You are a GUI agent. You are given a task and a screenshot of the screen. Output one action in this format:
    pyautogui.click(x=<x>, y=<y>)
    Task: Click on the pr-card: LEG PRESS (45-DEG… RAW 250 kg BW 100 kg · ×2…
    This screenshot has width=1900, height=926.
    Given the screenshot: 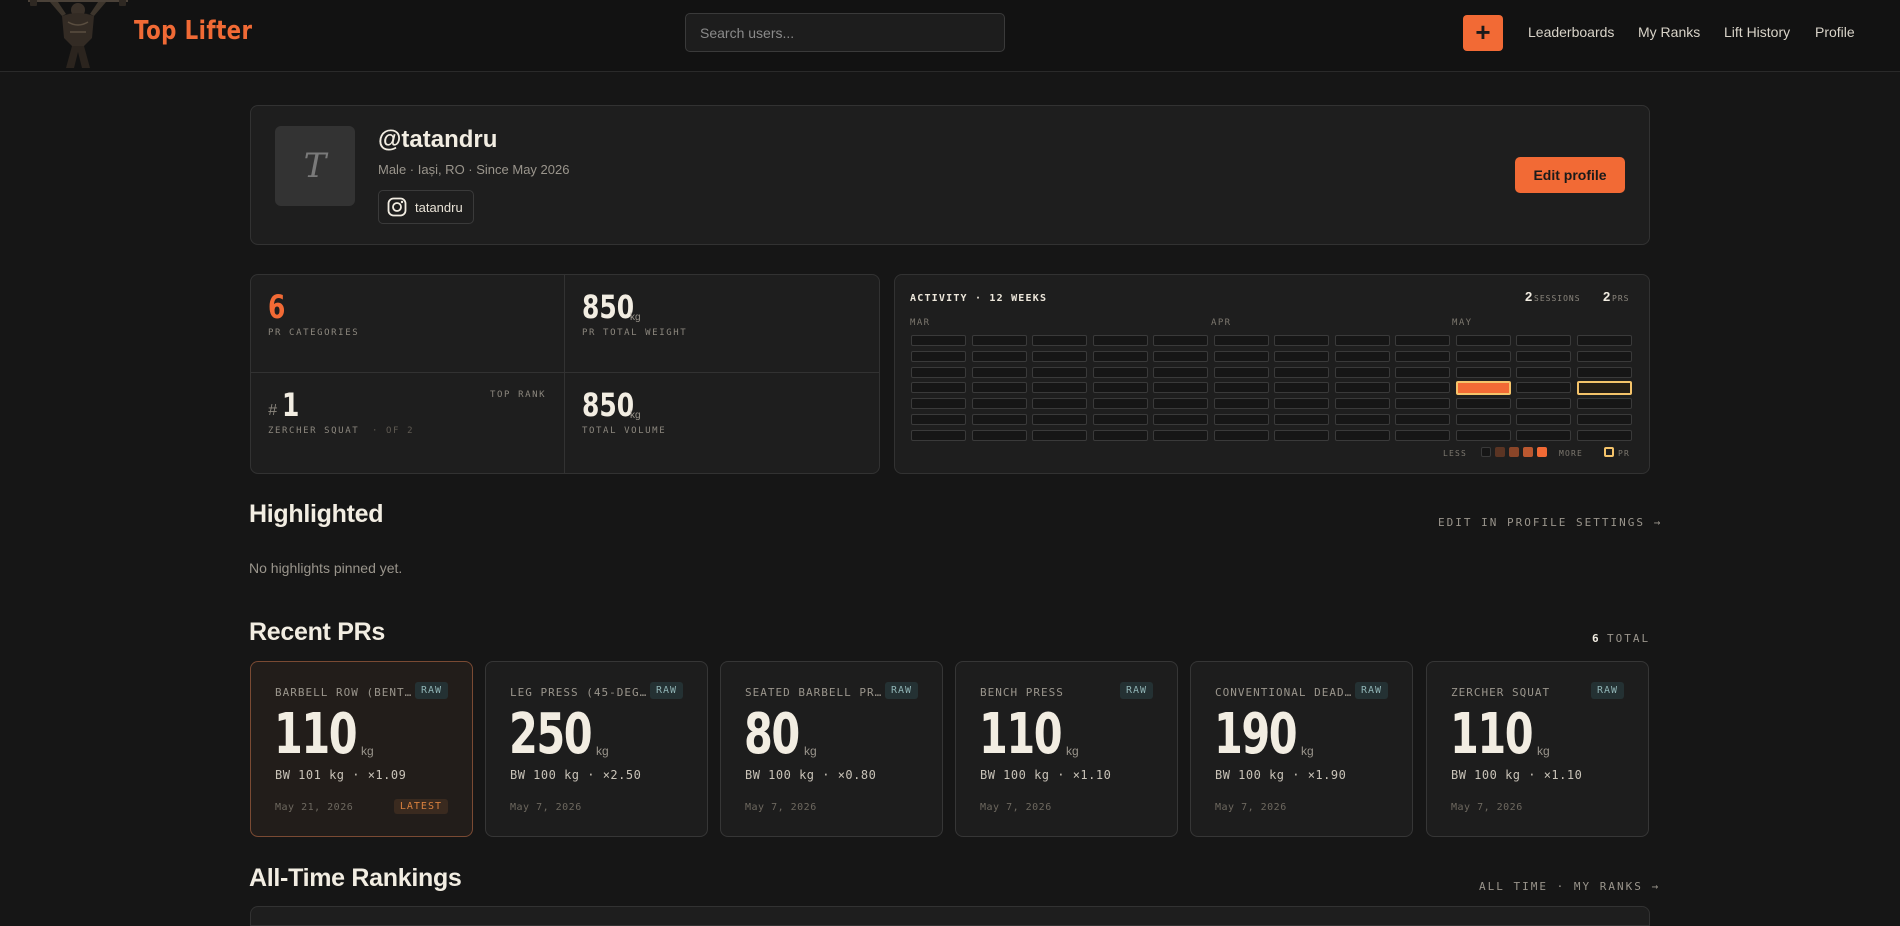 What is the action you would take?
    pyautogui.click(x=596, y=749)
    